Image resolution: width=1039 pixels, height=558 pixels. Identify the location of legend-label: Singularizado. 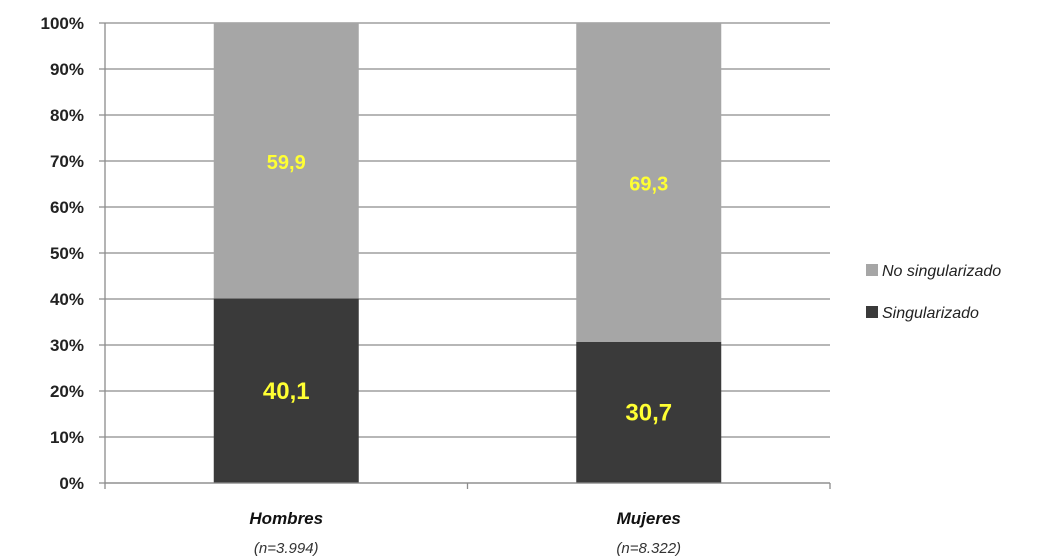
(930, 313).